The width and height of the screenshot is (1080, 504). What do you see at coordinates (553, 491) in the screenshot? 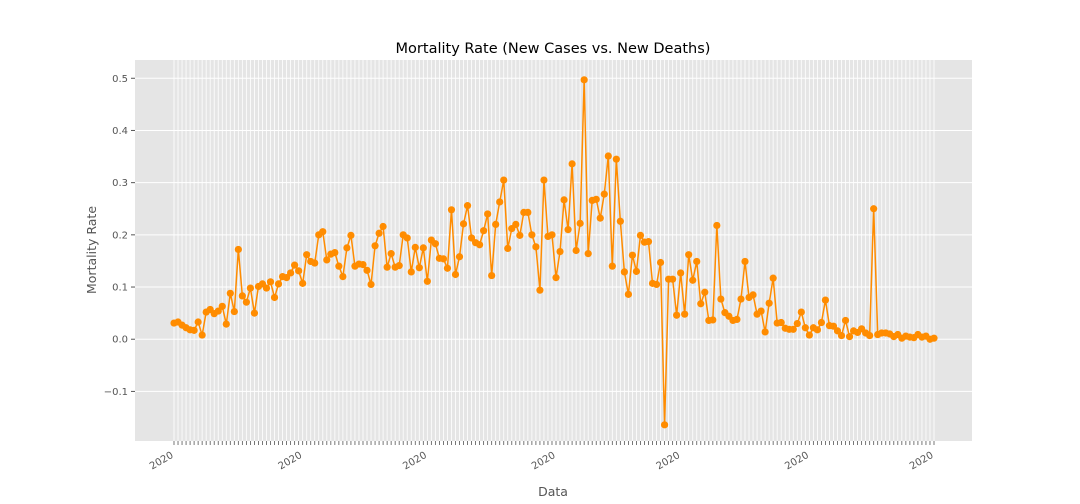
I see `x-axis-label: Data` at bounding box center [553, 491].